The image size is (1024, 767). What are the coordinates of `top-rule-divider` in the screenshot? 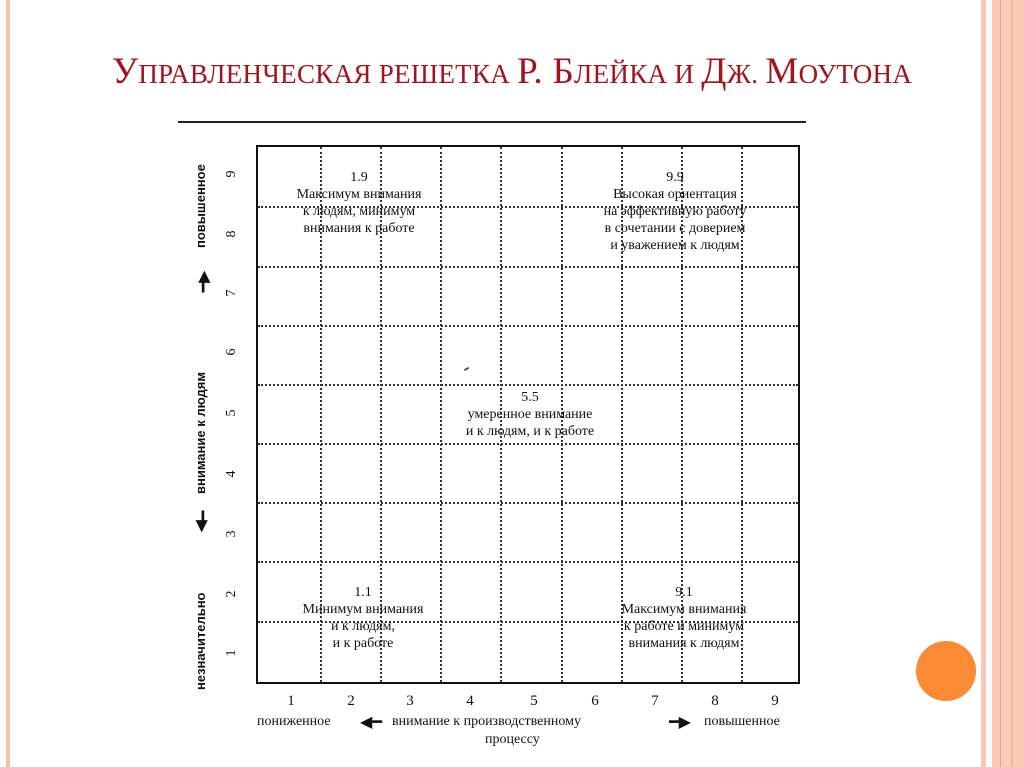 It's located at (492, 122).